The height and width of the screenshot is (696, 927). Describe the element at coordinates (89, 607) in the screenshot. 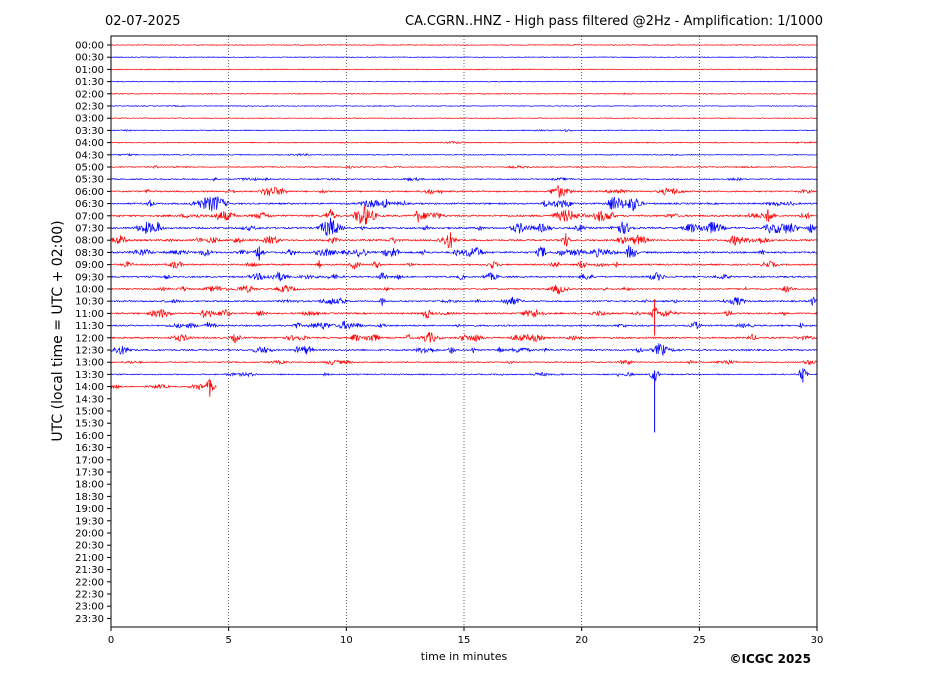

I see `y-tick-label: 23:00` at that location.